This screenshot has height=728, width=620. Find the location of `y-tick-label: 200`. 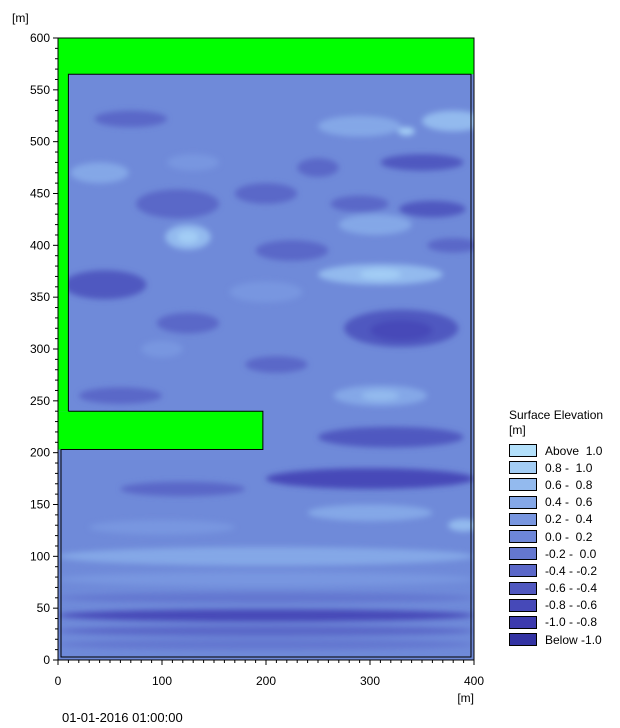

y-tick-label: 200 is located at coordinates (40, 453).